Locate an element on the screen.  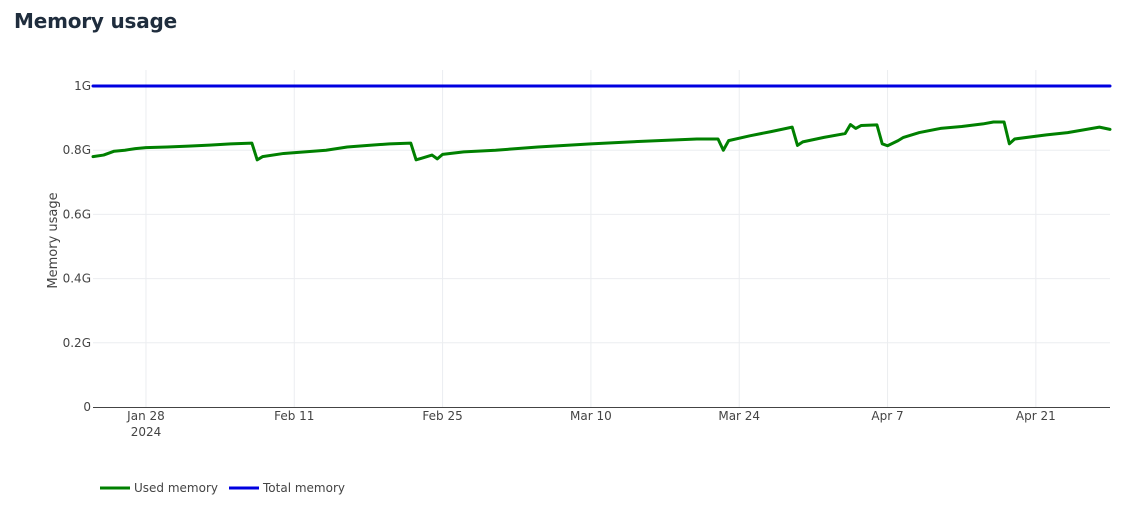
y-tick-label: 0.8G is located at coordinates (77, 150).